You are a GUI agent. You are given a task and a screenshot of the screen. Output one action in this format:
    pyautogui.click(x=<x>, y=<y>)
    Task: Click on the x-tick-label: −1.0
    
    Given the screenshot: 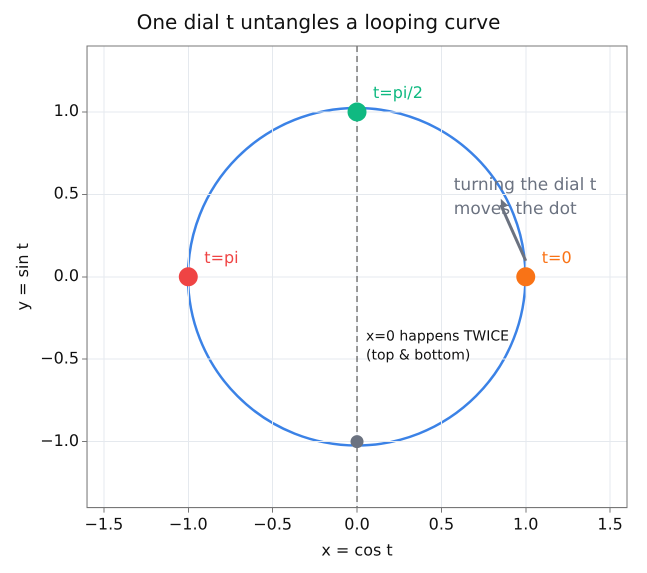 What is the action you would take?
    pyautogui.click(x=188, y=524)
    